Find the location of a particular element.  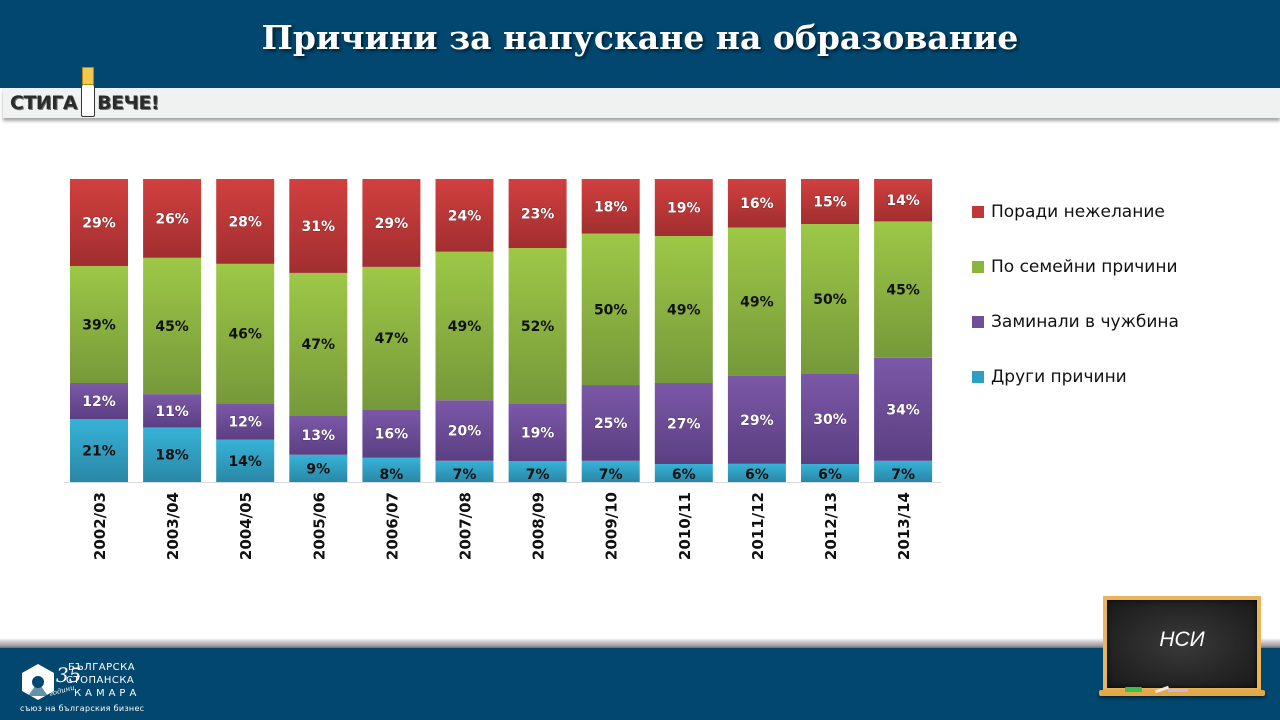

data-label: 34% is located at coordinates (903, 410).